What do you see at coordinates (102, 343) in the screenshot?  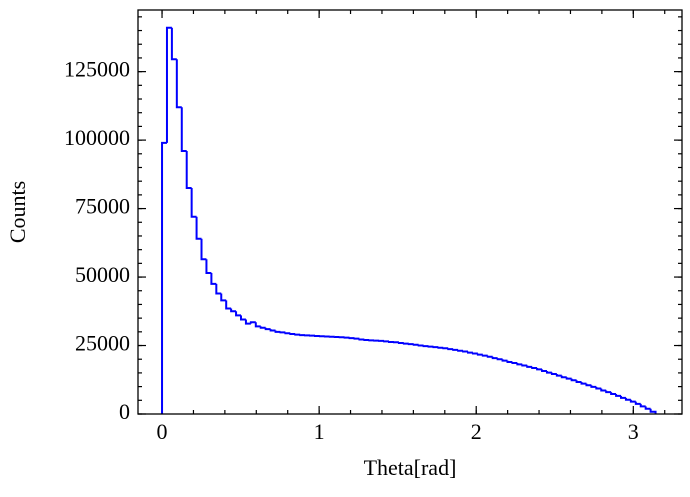 I see `y-tick-label: 25000` at bounding box center [102, 343].